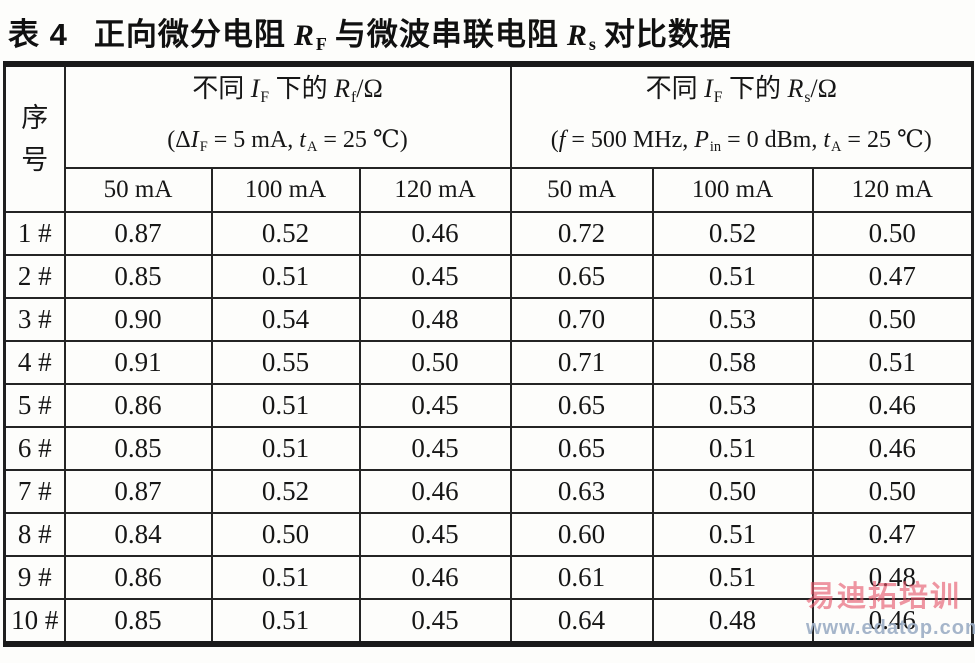  Describe the element at coordinates (138, 190) in the screenshot. I see `col-rf-50ma: 50 mA` at that location.